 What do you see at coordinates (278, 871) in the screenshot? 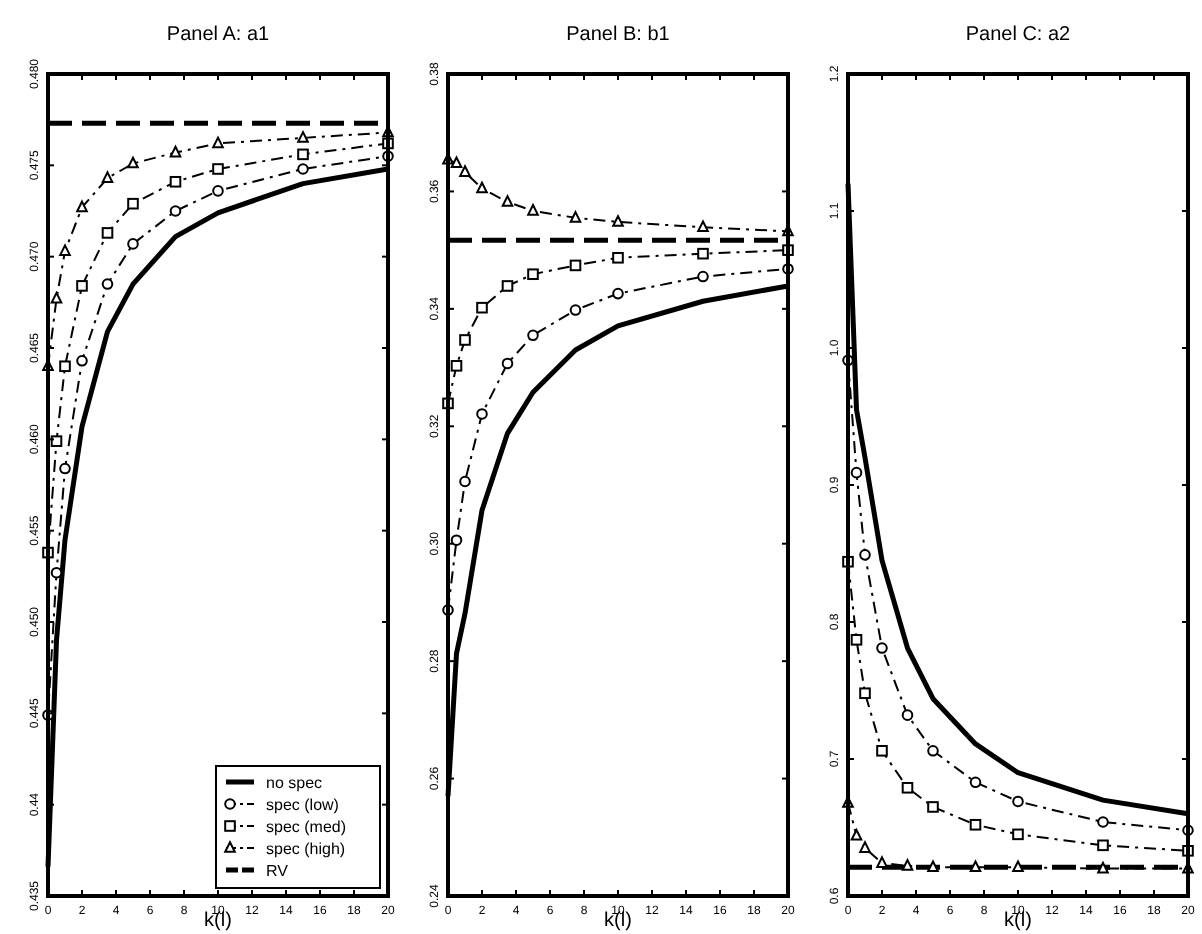
I see `legend-label: RV` at bounding box center [278, 871].